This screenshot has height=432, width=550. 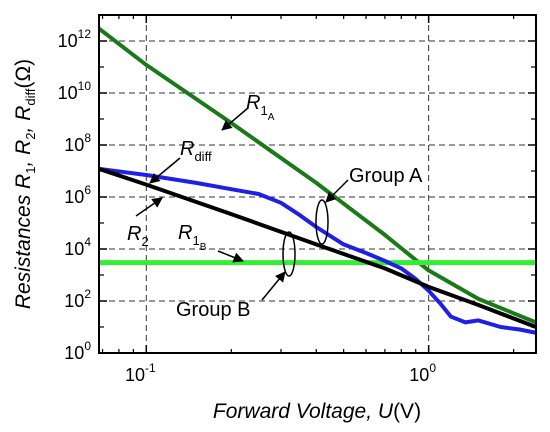 I want to click on arrow-group-b, so click(x=273, y=286).